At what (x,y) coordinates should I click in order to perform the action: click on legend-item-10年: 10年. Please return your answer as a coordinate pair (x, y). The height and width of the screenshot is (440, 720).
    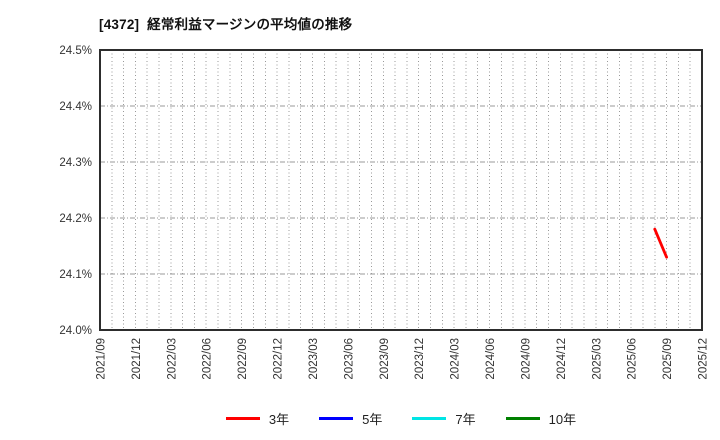
    Looking at the image, I should click on (541, 418).